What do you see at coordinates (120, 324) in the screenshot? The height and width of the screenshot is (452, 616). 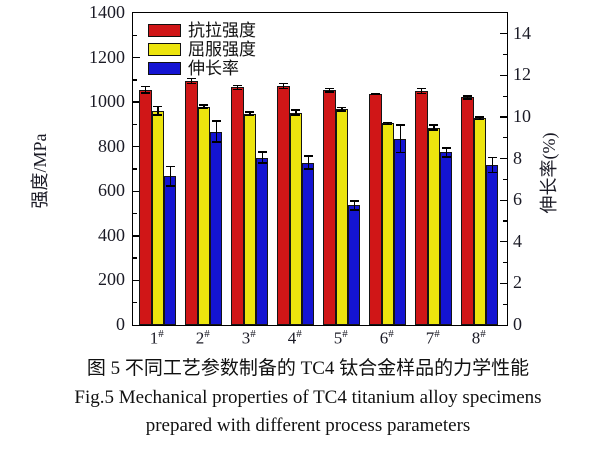 I see `left-tick-label: 0` at bounding box center [120, 324].